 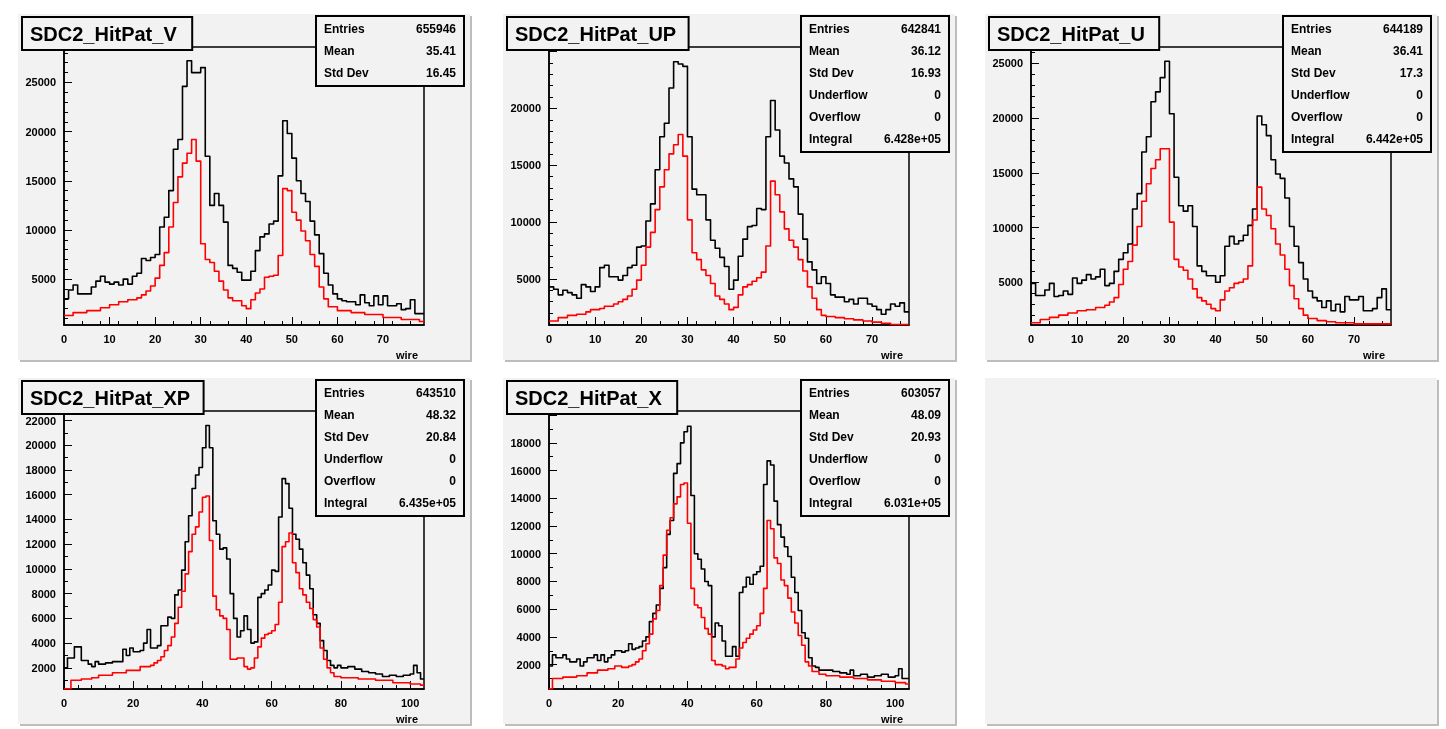 What do you see at coordinates (875, 437) in the screenshot?
I see `text: Std Dev 20.93` at bounding box center [875, 437].